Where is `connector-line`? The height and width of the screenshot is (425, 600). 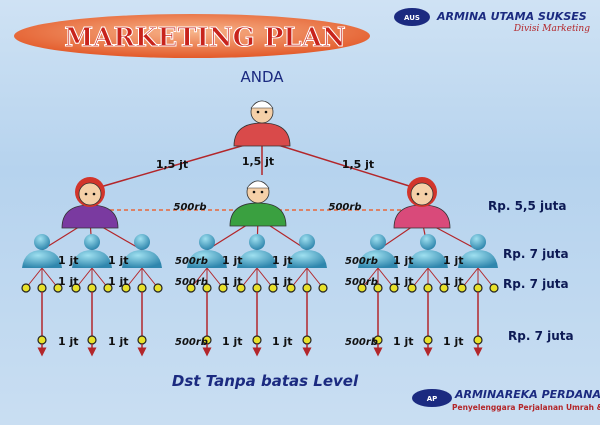
connector-line is located at coordinates (176, 165).